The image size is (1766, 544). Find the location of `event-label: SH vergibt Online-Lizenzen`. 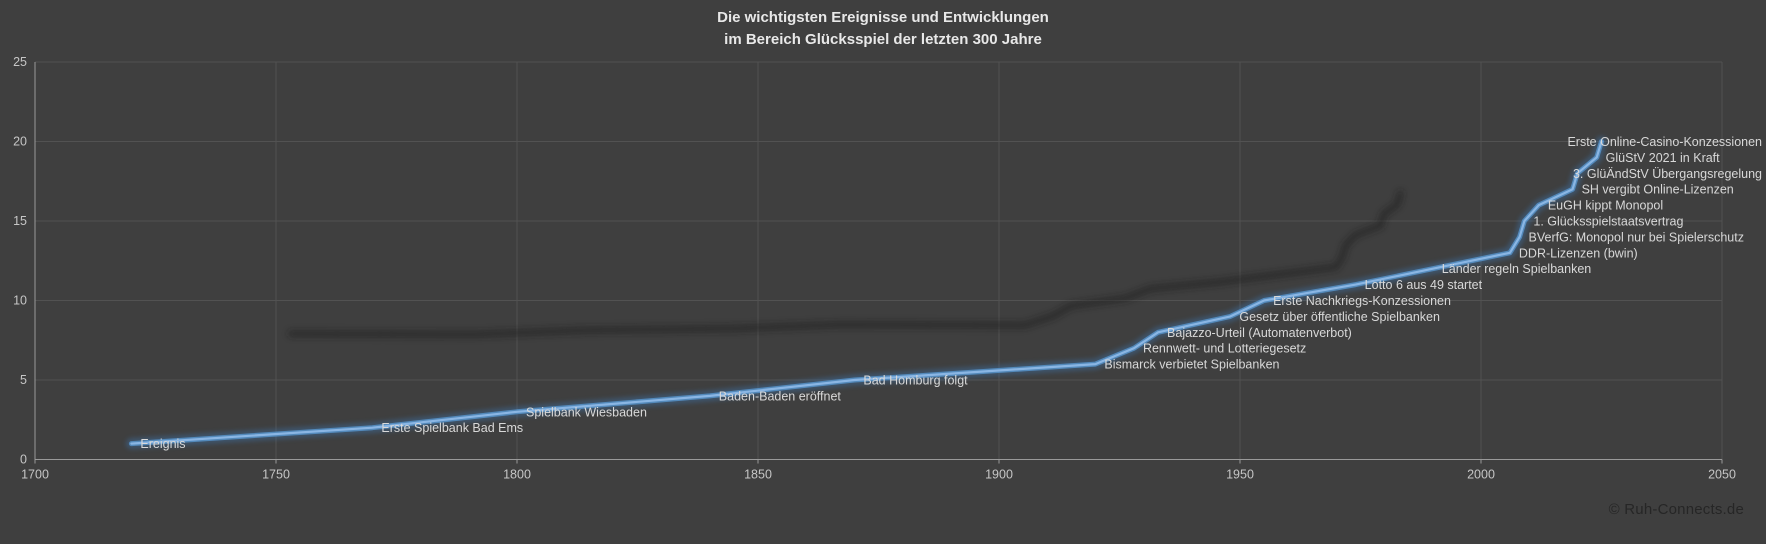

event-label: SH vergibt Online-Lizenzen is located at coordinates (1658, 190).